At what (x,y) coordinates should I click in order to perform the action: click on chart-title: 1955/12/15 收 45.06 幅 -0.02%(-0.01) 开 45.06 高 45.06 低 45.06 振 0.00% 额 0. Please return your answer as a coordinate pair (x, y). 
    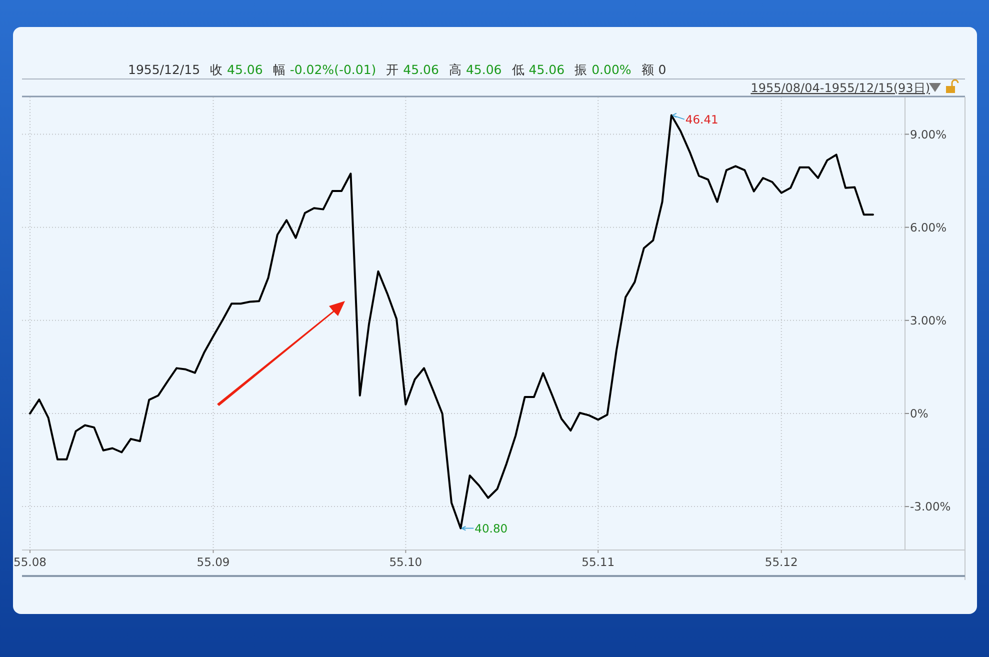
    Looking at the image, I should click on (397, 69).